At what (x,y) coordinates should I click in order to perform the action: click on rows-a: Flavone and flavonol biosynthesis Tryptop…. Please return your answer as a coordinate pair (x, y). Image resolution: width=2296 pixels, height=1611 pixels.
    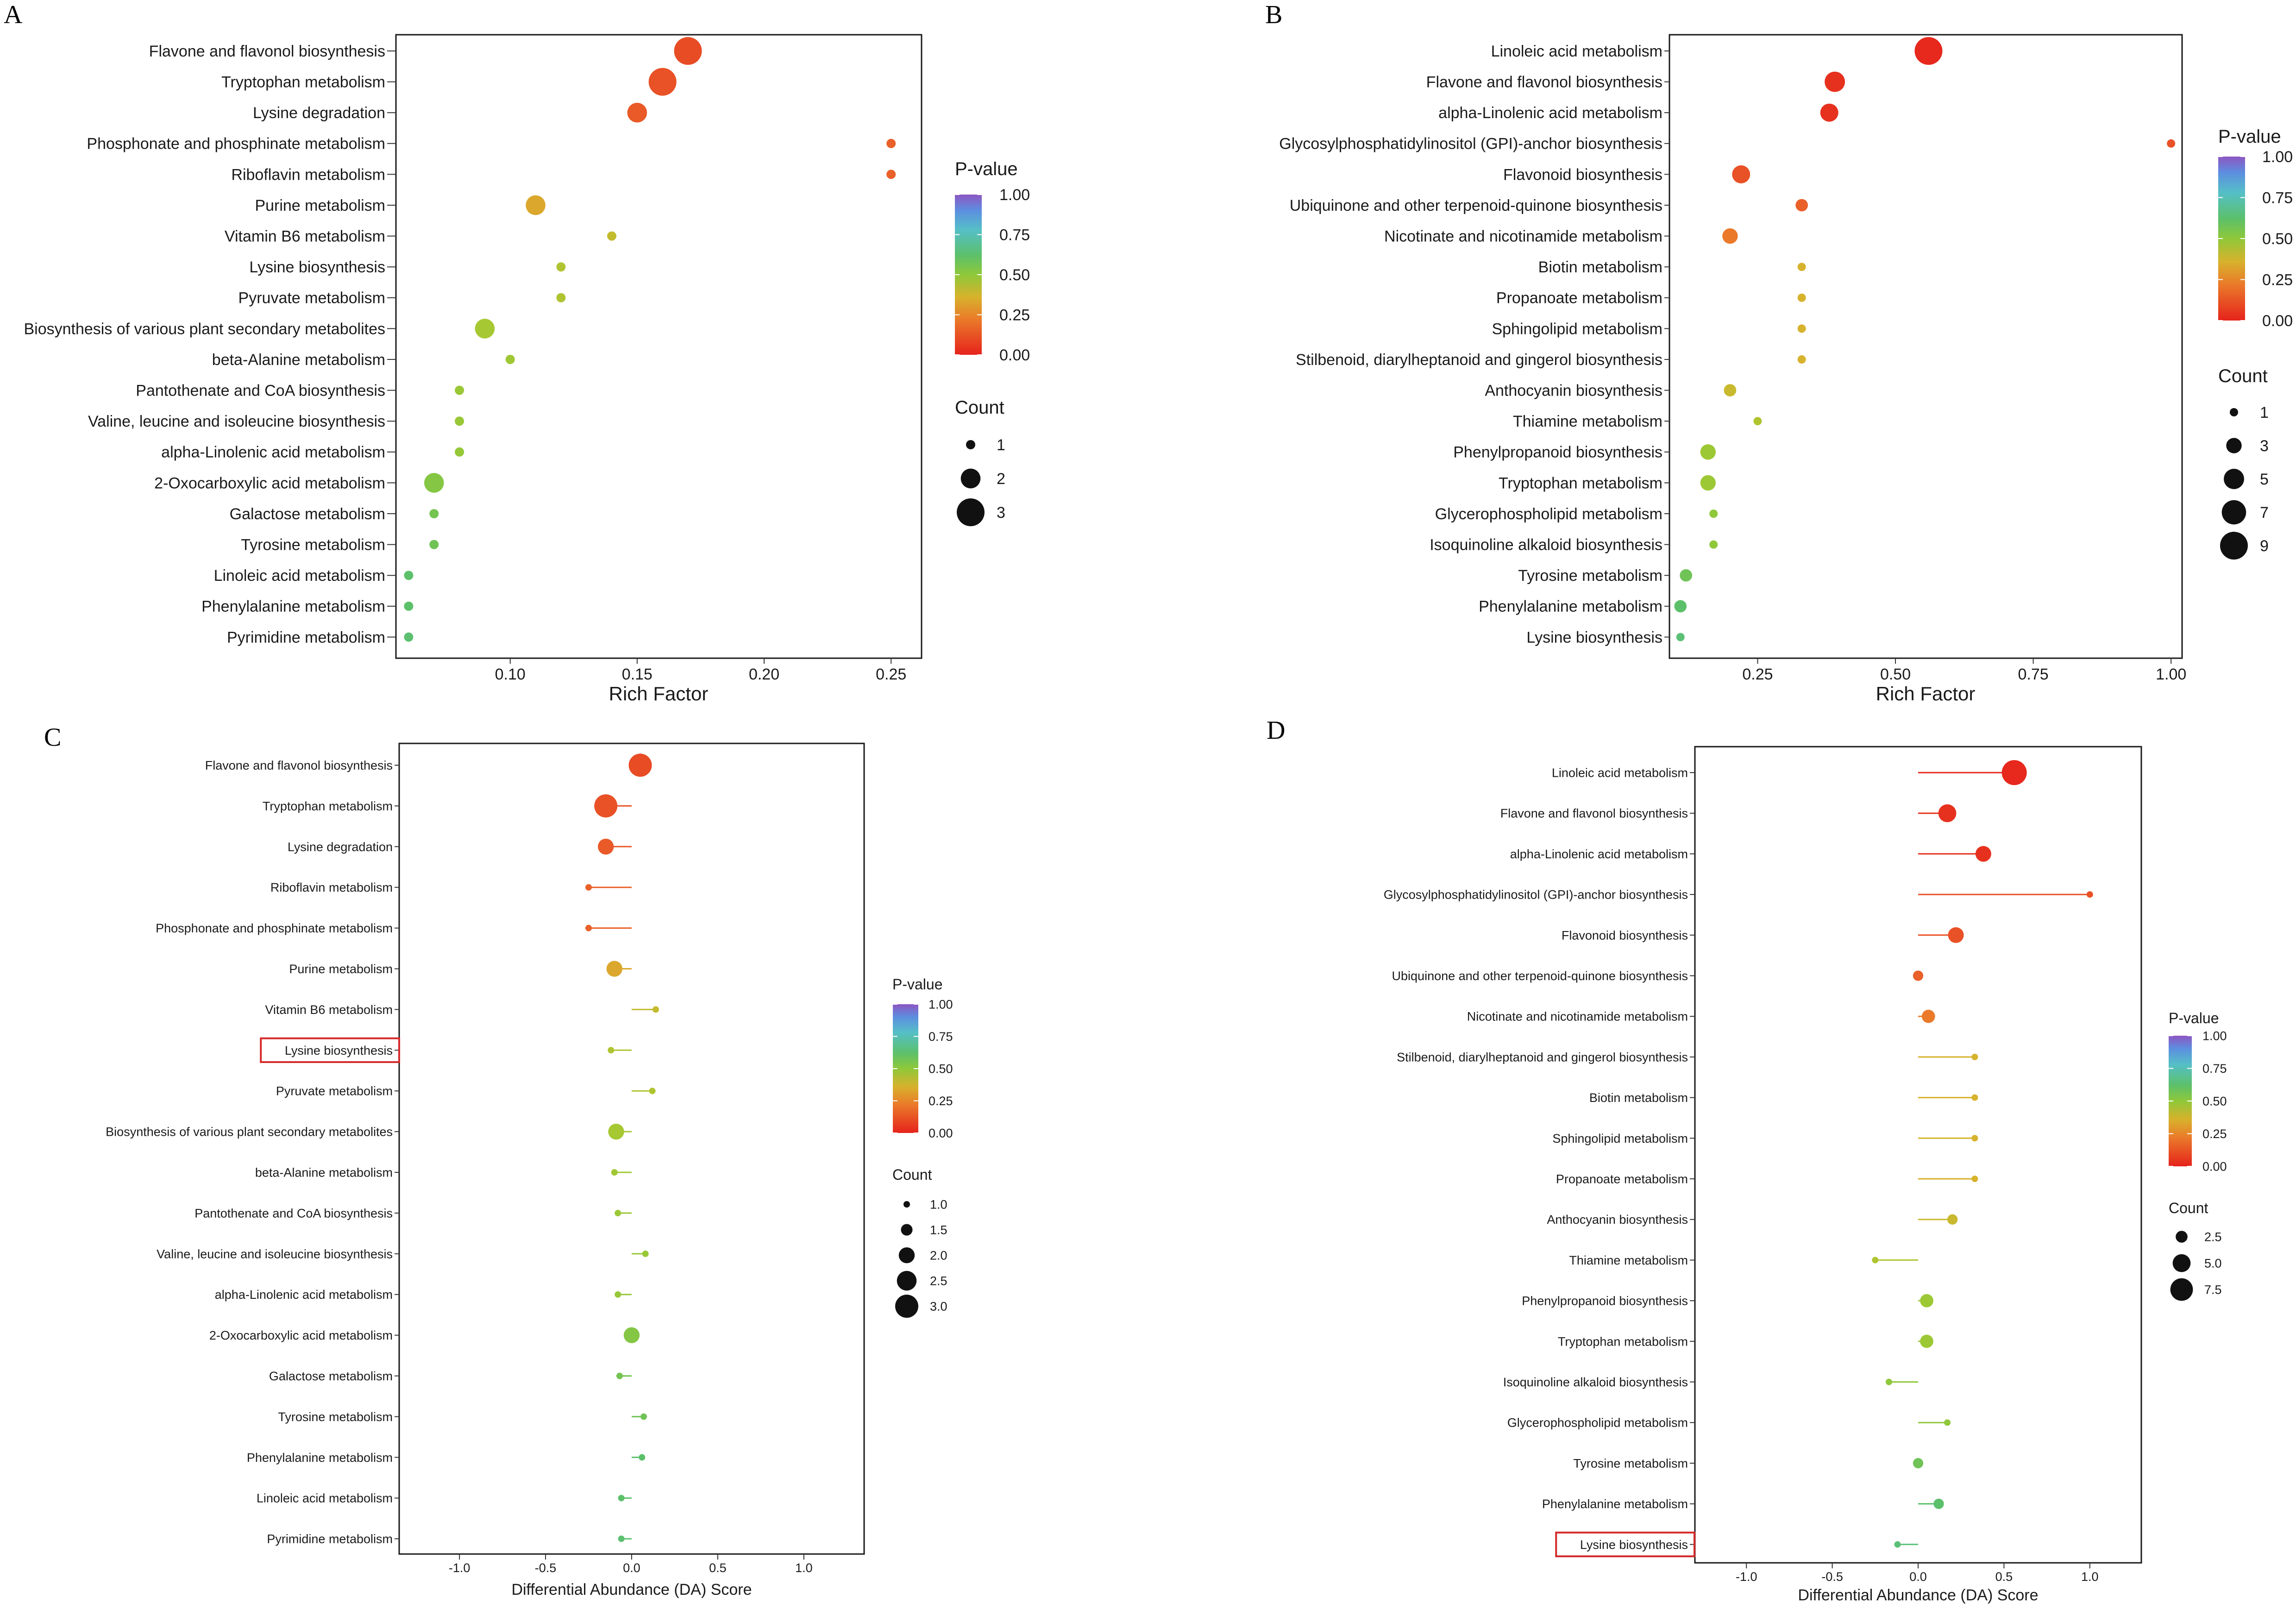
    Looking at the image, I should click on (460, 341).